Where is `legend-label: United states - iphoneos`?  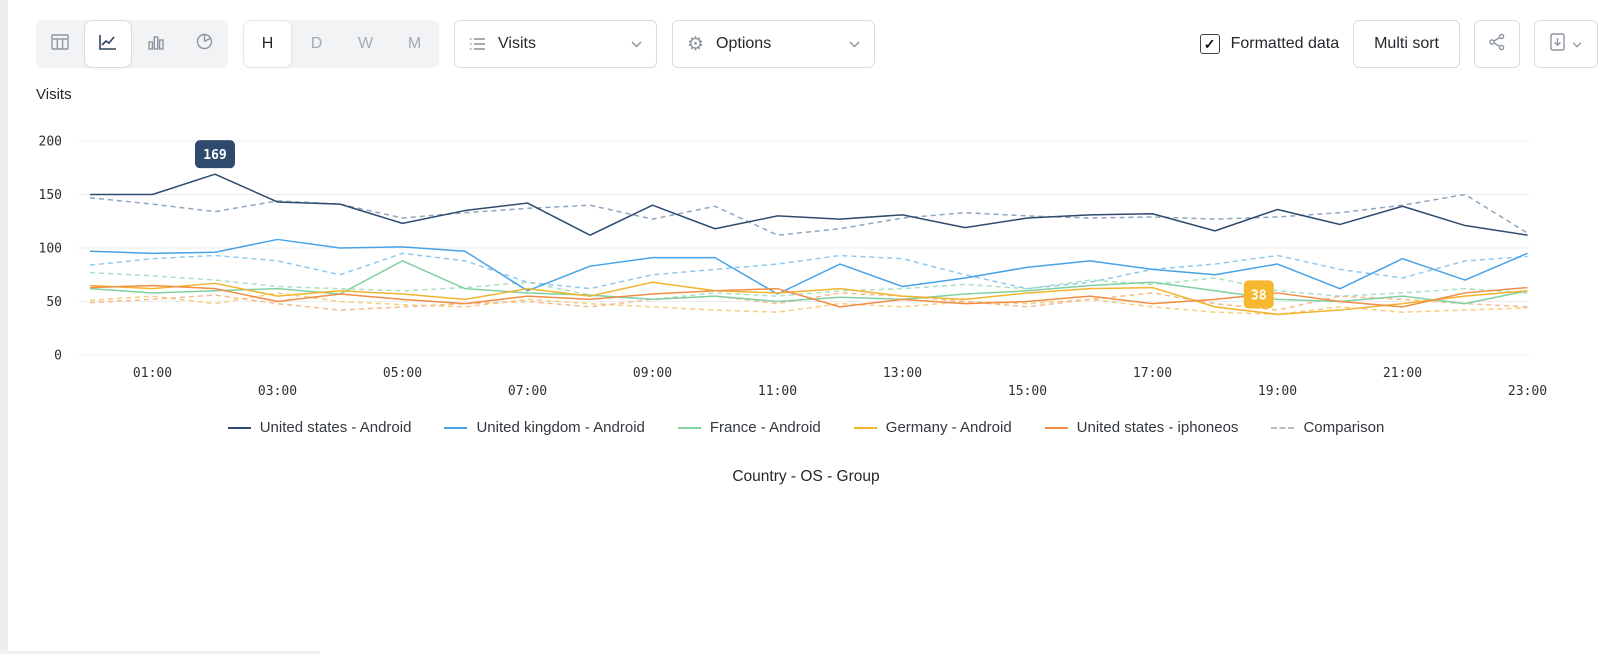
legend-label: United states - iphoneos is located at coordinates (1157, 427).